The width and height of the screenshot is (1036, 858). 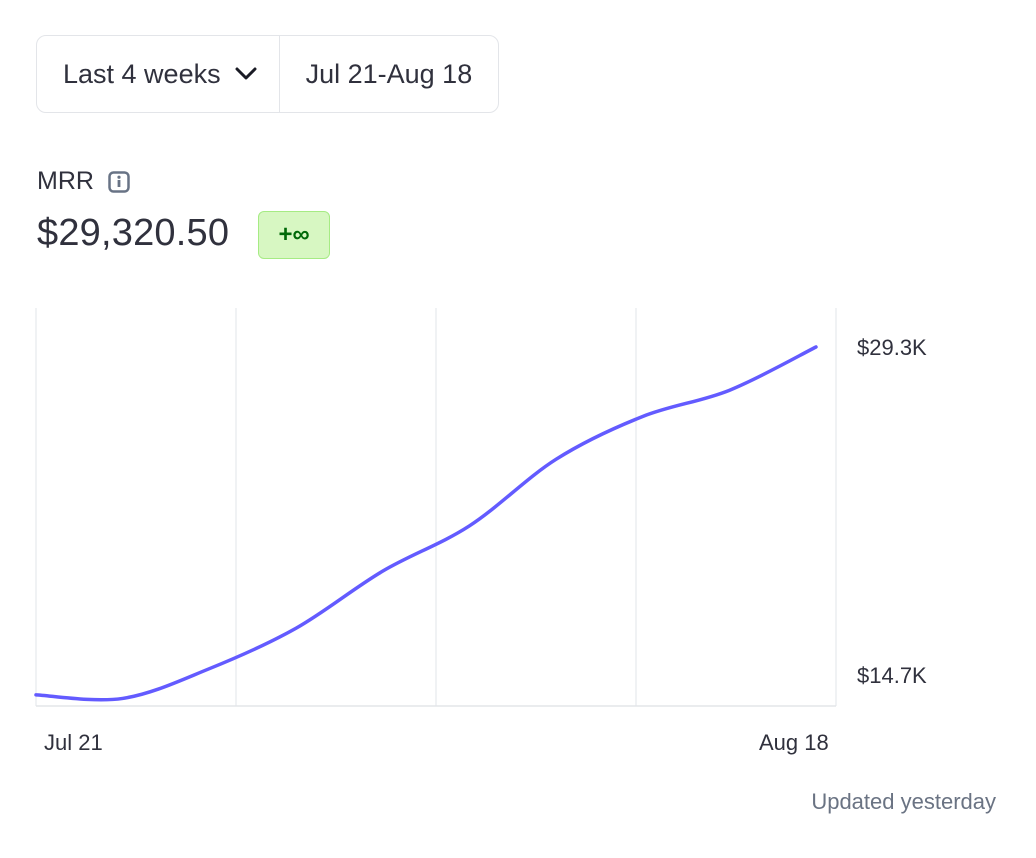 I want to click on info-icon, so click(x=119, y=181).